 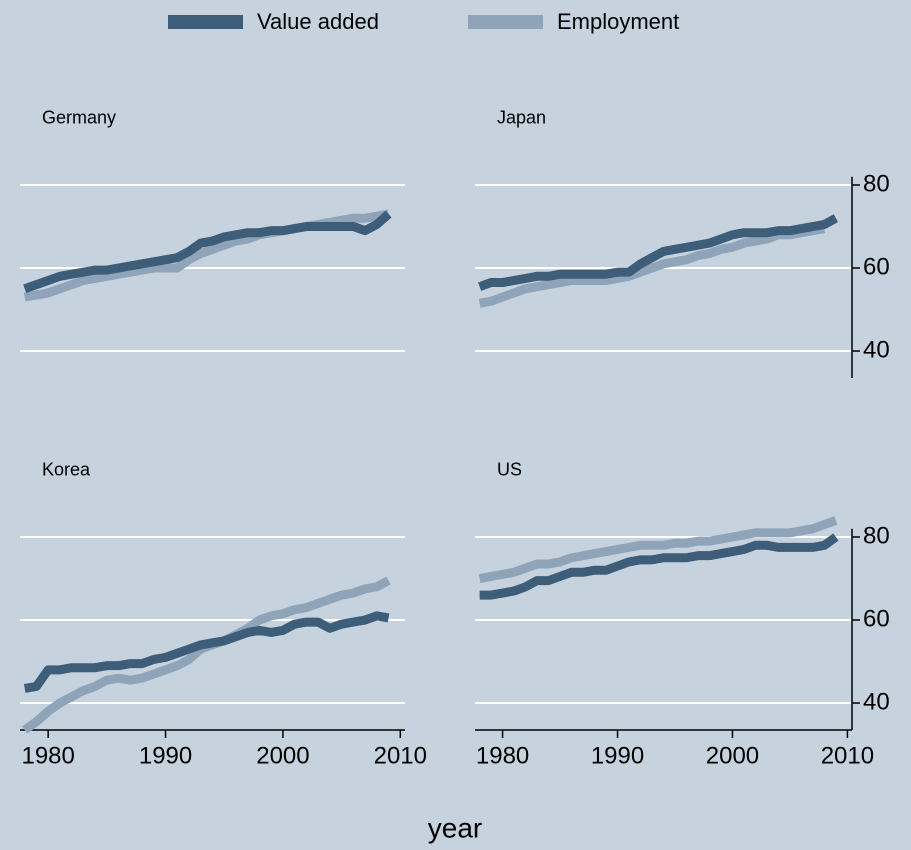 I want to click on x-axis-label: year, so click(x=455, y=827).